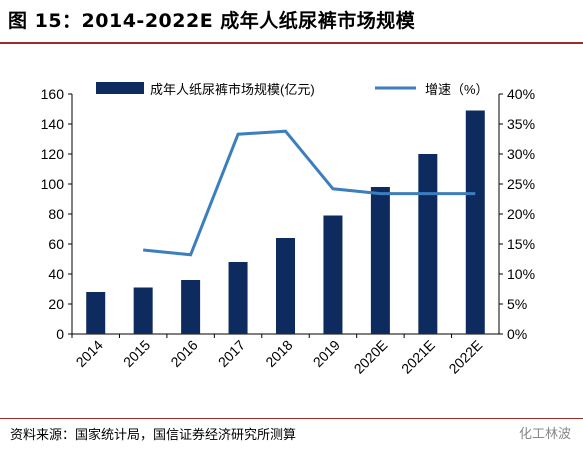 This screenshot has width=583, height=457. Describe the element at coordinates (517, 334) in the screenshot. I see `y-right-tick-label: 0%` at that location.